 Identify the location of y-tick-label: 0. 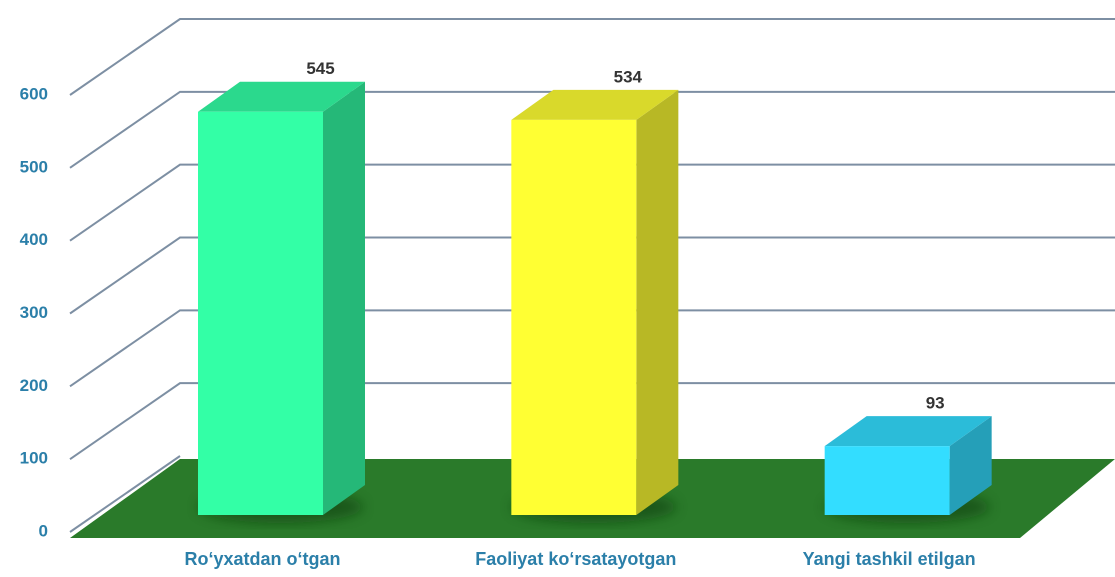
(43, 530).